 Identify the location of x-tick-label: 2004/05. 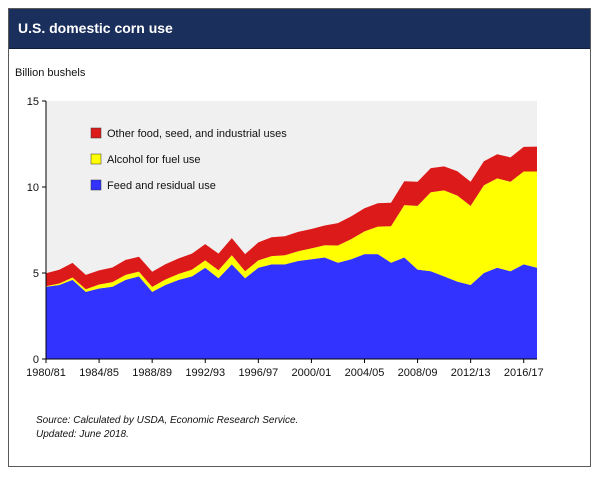
(365, 373).